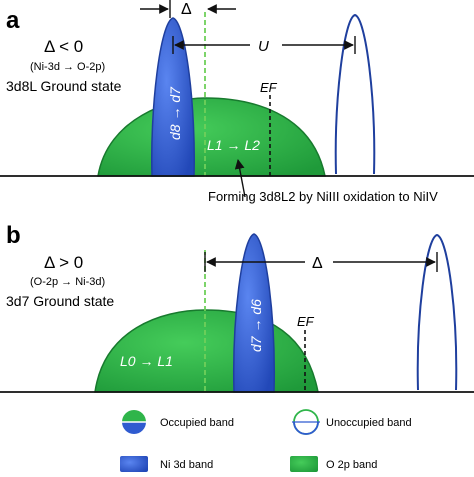 The width and height of the screenshot is (474, 477). What do you see at coordinates (146, 361) in the screenshot?
I see `panel-b-o-band-label: L0 → L1` at bounding box center [146, 361].